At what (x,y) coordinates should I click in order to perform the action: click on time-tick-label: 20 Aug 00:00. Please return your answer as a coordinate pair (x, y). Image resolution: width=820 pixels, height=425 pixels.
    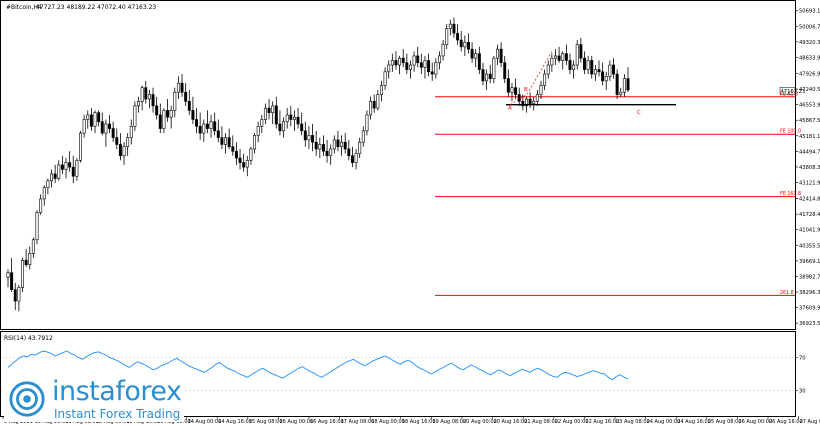
    Looking at the image, I should click on (480, 422).